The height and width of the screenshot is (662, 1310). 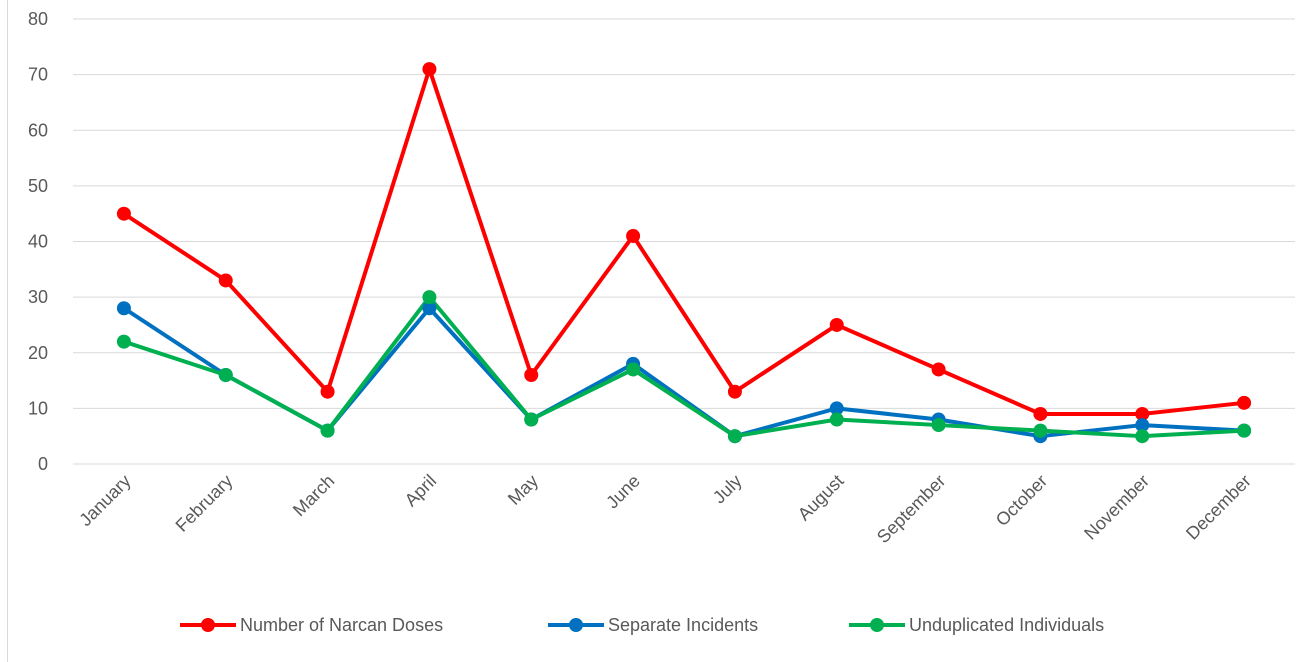 I want to click on y-tick-label: 50, so click(x=38, y=186).